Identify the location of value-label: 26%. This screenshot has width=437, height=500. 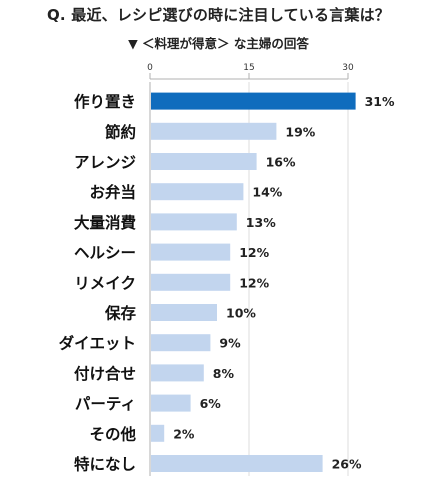
(347, 464).